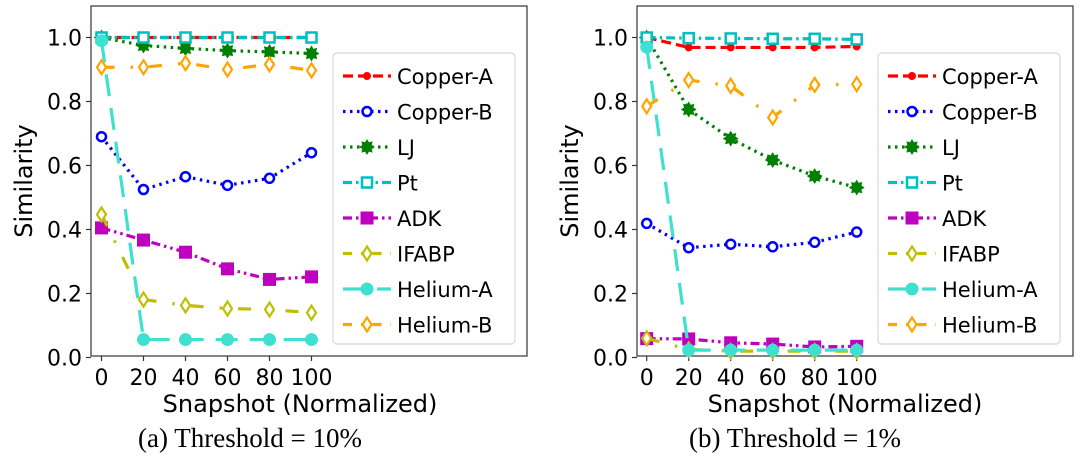 The image size is (1080, 459). I want to click on legend-marker-helium-a, so click(367, 289).